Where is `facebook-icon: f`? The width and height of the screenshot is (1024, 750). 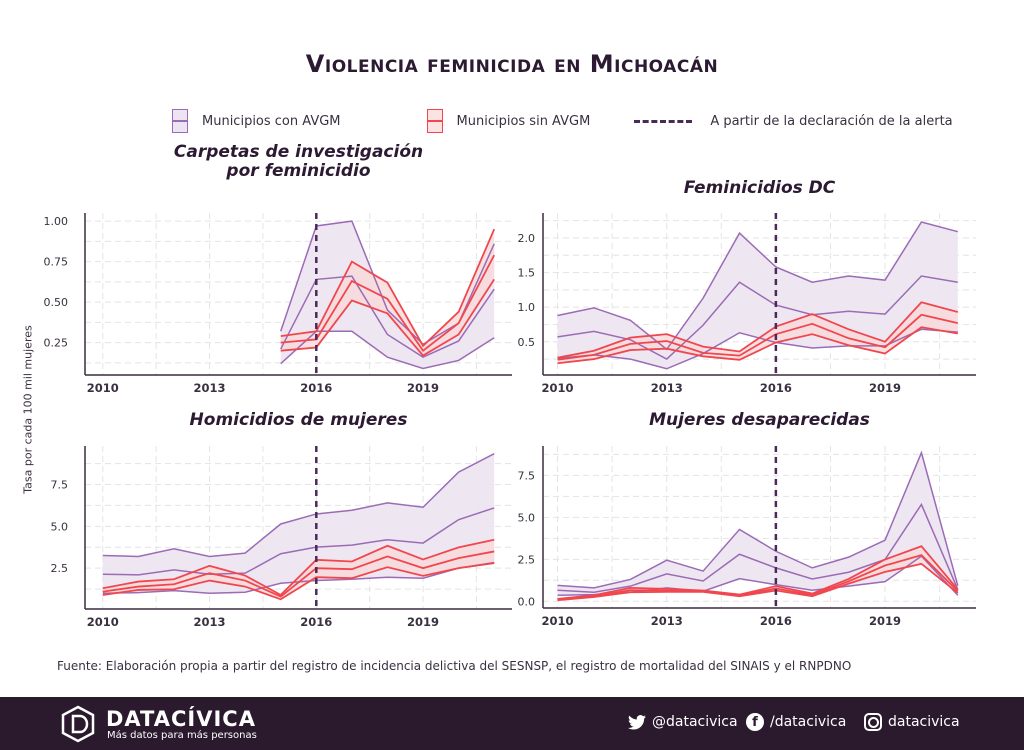
facebook-icon: f is located at coordinates (755, 722).